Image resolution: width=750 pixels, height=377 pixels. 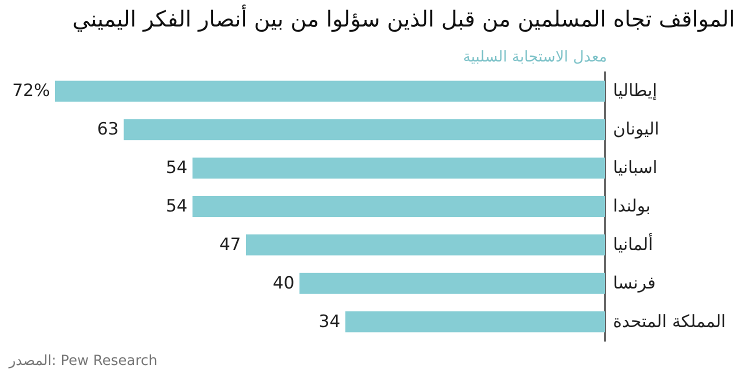 What do you see at coordinates (636, 130) in the screenshot?
I see `y-tick-label: اليونان` at bounding box center [636, 130].